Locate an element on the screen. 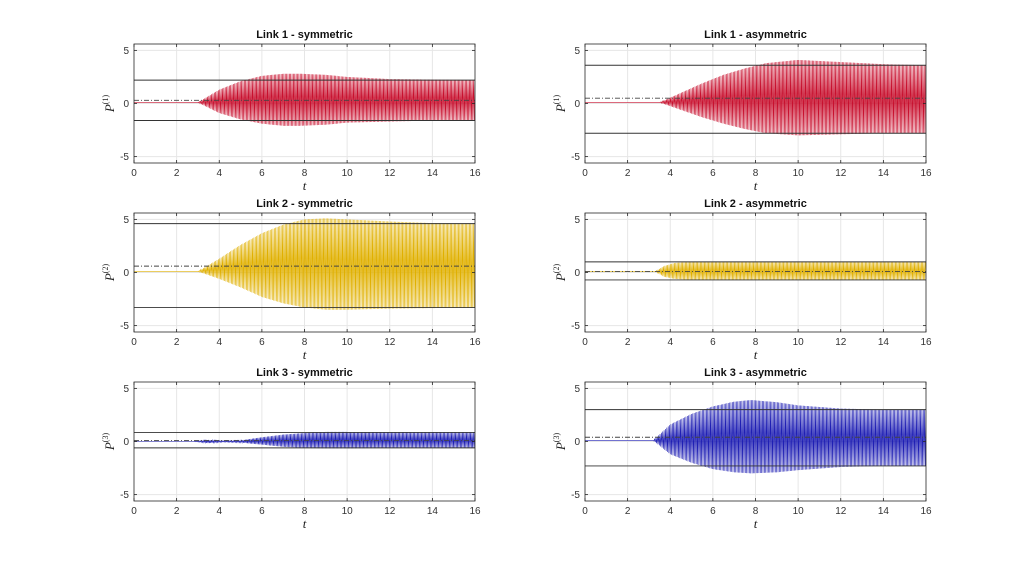 Image resolution: width=1024 pixels, height=563 pixels. chart-title: Link 2 - symmetric is located at coordinates (304, 204).